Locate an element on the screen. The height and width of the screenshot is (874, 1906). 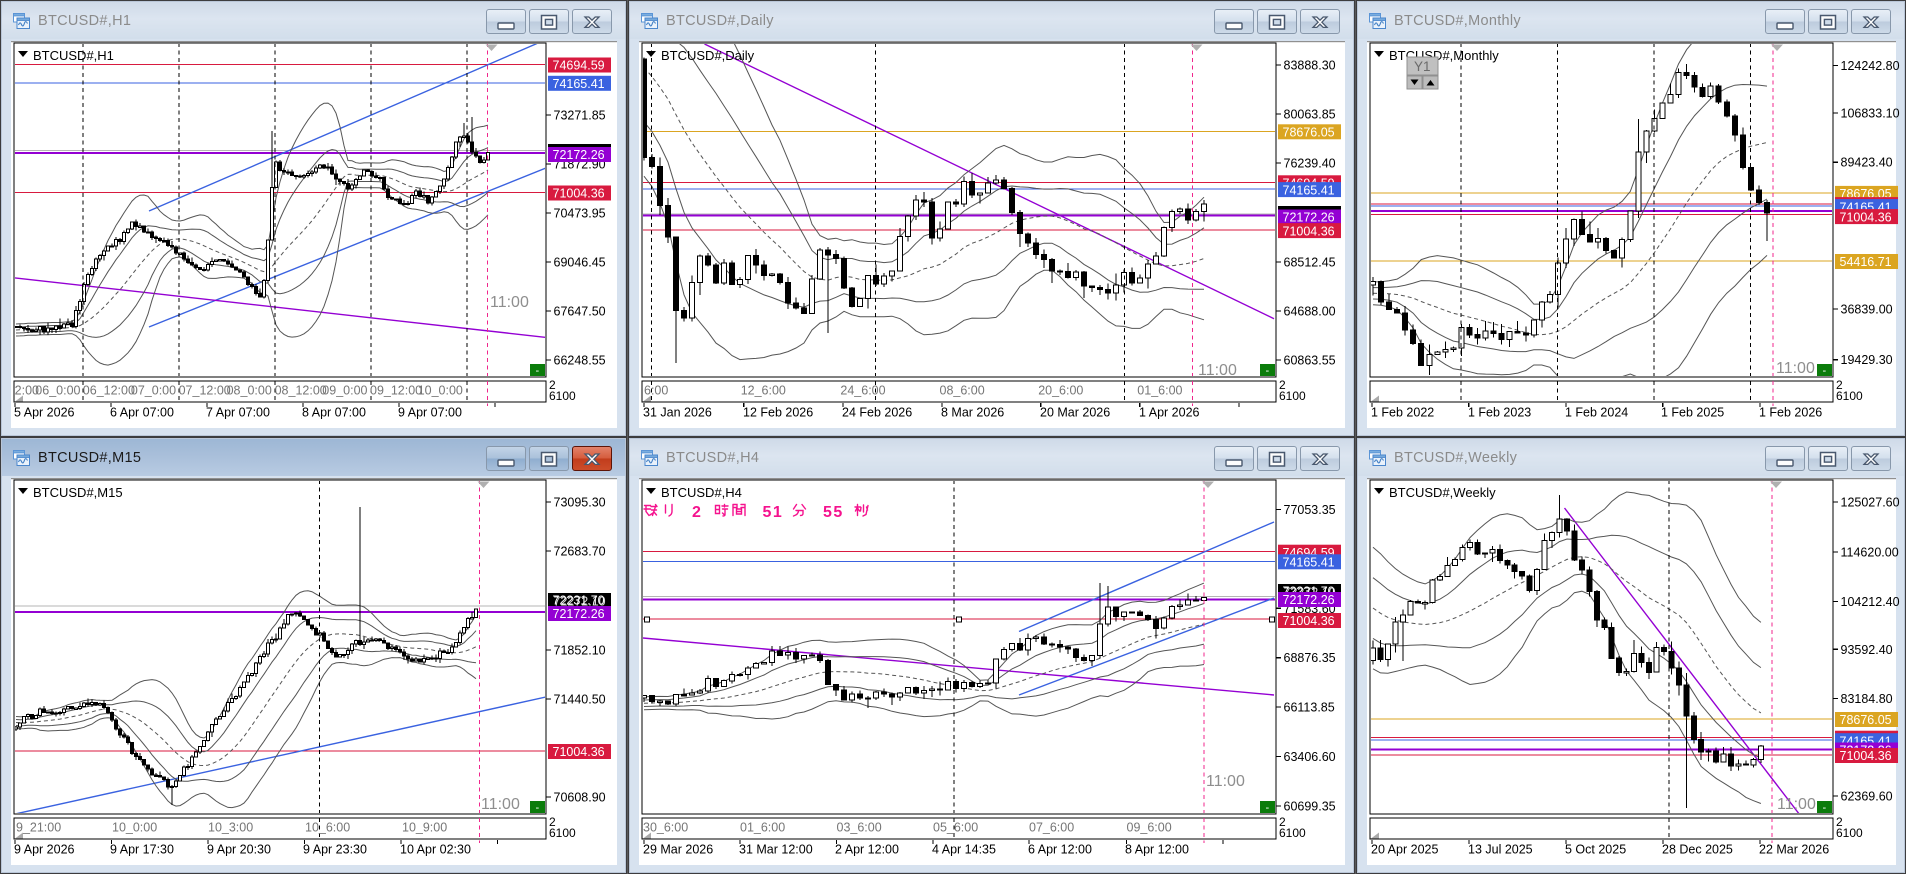
svg-text: 07_6:00 is located at coordinates (1051, 828).